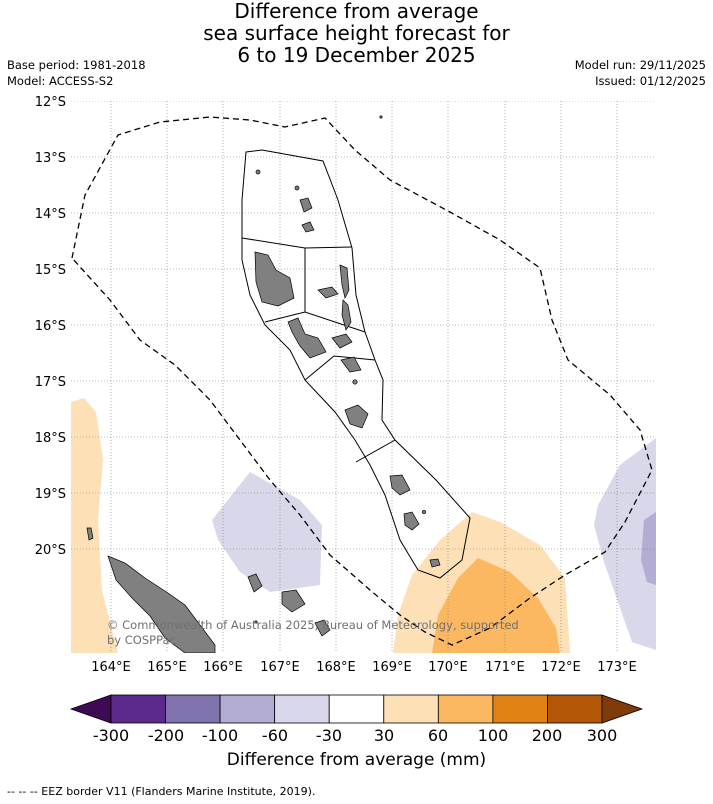  What do you see at coordinates (50, 494) in the screenshot?
I see `lat-label: 19°S` at bounding box center [50, 494].